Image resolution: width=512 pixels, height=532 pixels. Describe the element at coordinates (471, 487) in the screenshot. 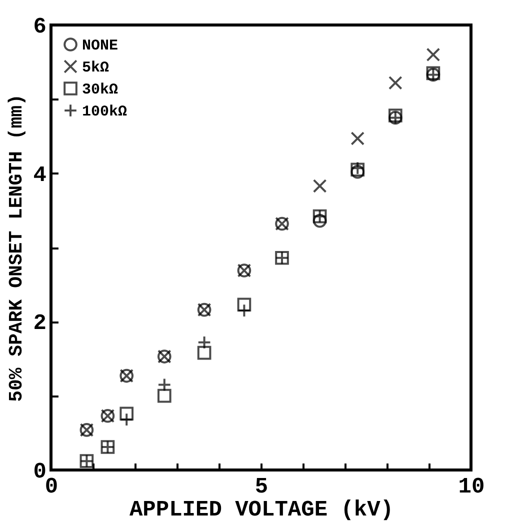

I see `x-tick-label: 10` at that location.